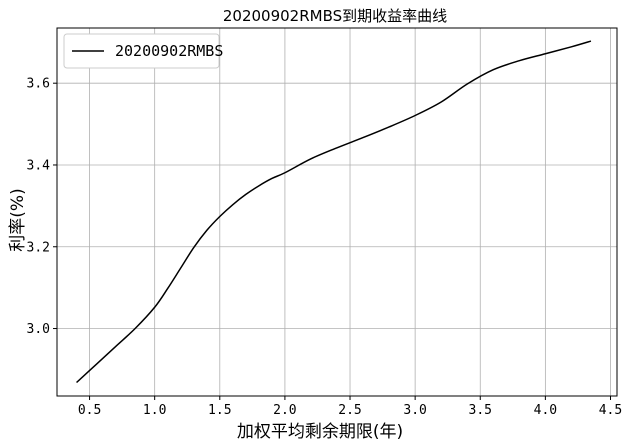 This screenshot has width=625, height=444. Describe the element at coordinates (335, 16) in the screenshot. I see `chart-title: 20200902RMBS到期收益率曲线` at that location.